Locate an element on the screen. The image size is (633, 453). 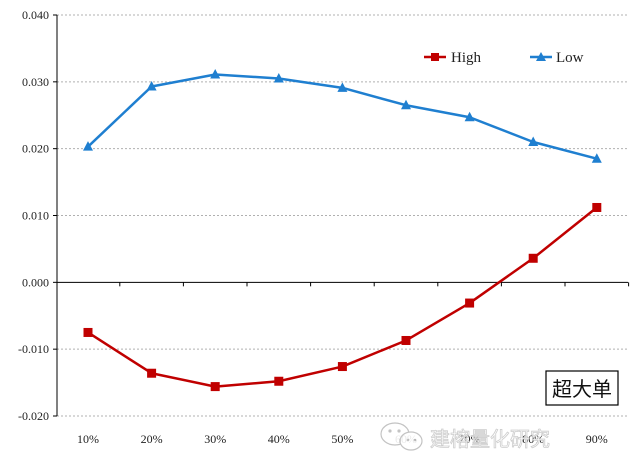
y-tick-label: 0.020 is located at coordinates (35, 149).